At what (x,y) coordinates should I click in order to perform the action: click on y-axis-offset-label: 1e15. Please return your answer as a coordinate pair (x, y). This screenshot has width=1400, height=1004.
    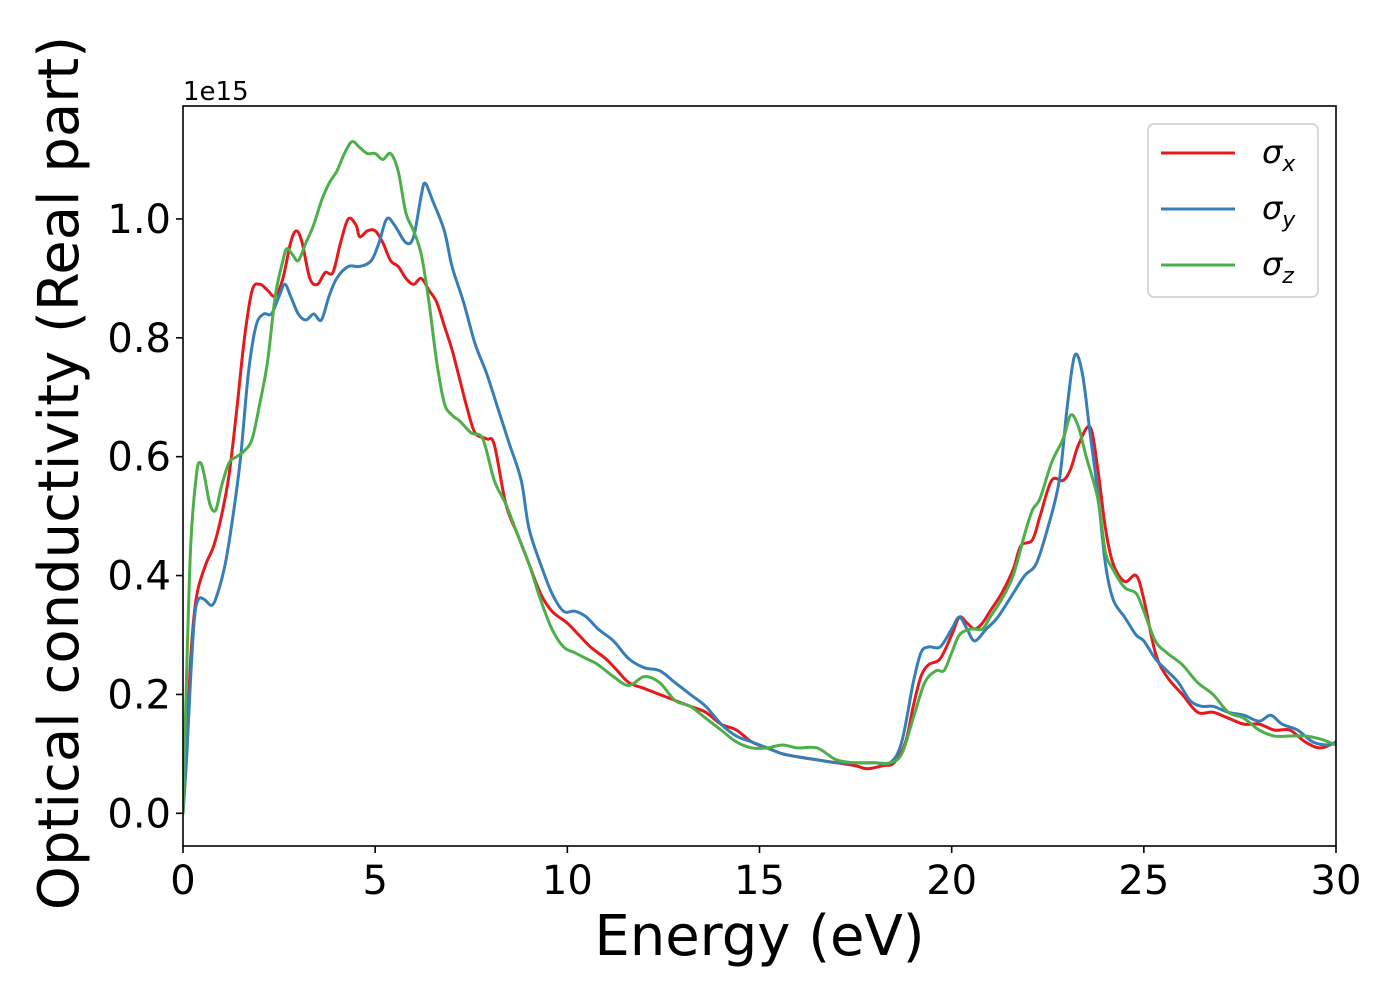
    Looking at the image, I should click on (216, 92).